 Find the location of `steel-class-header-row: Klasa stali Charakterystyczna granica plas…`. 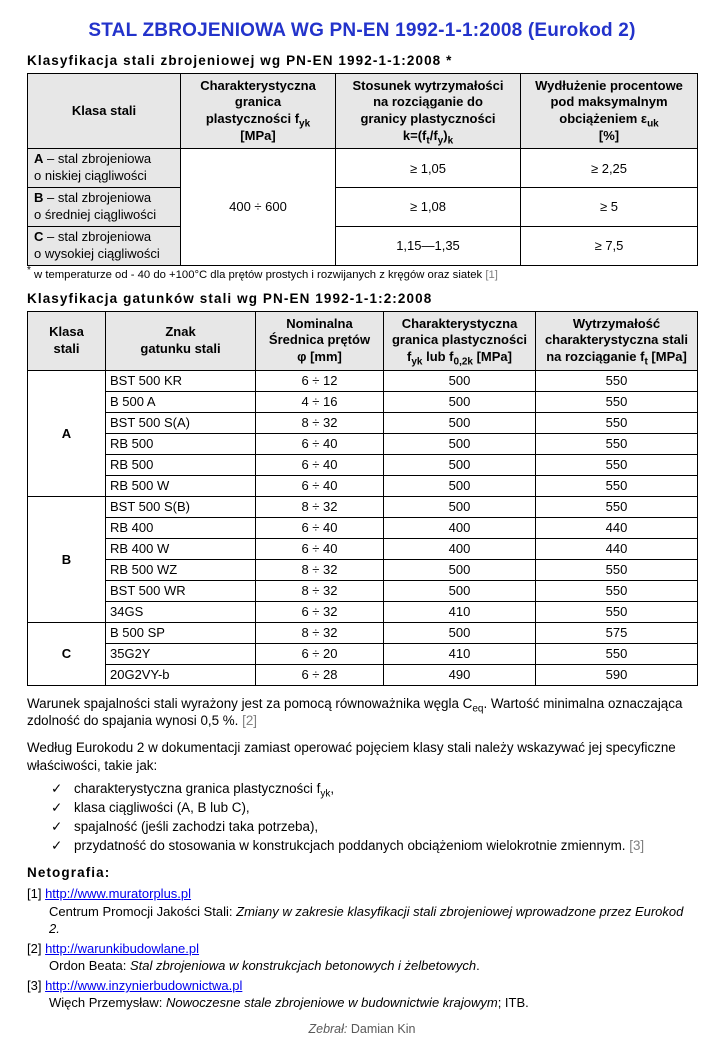

steel-class-header-row: Klasa stali Charakterystyczna granica plas… is located at coordinates (362, 111).